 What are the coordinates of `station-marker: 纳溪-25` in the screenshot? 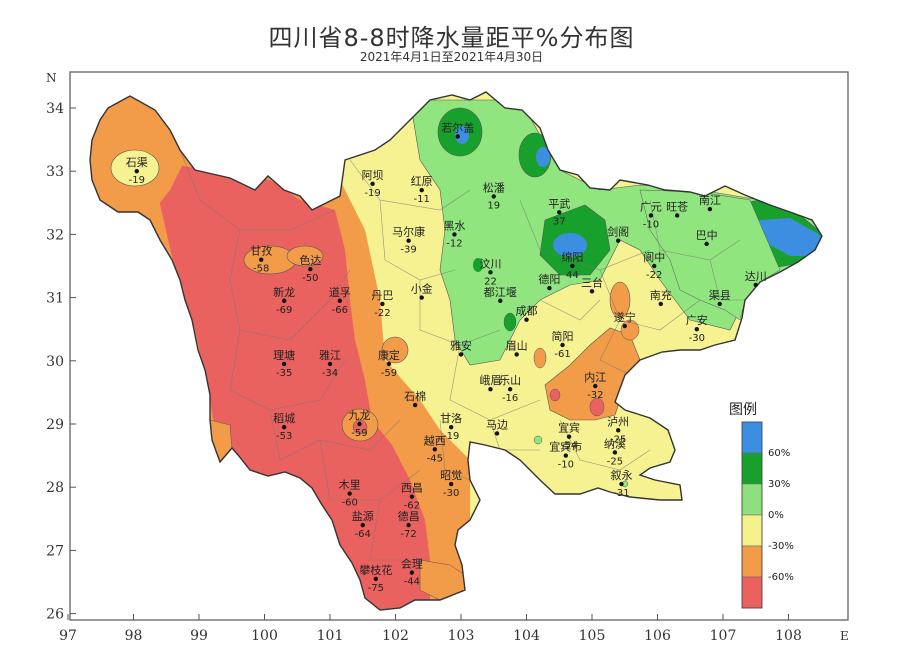 It's located at (615, 452).